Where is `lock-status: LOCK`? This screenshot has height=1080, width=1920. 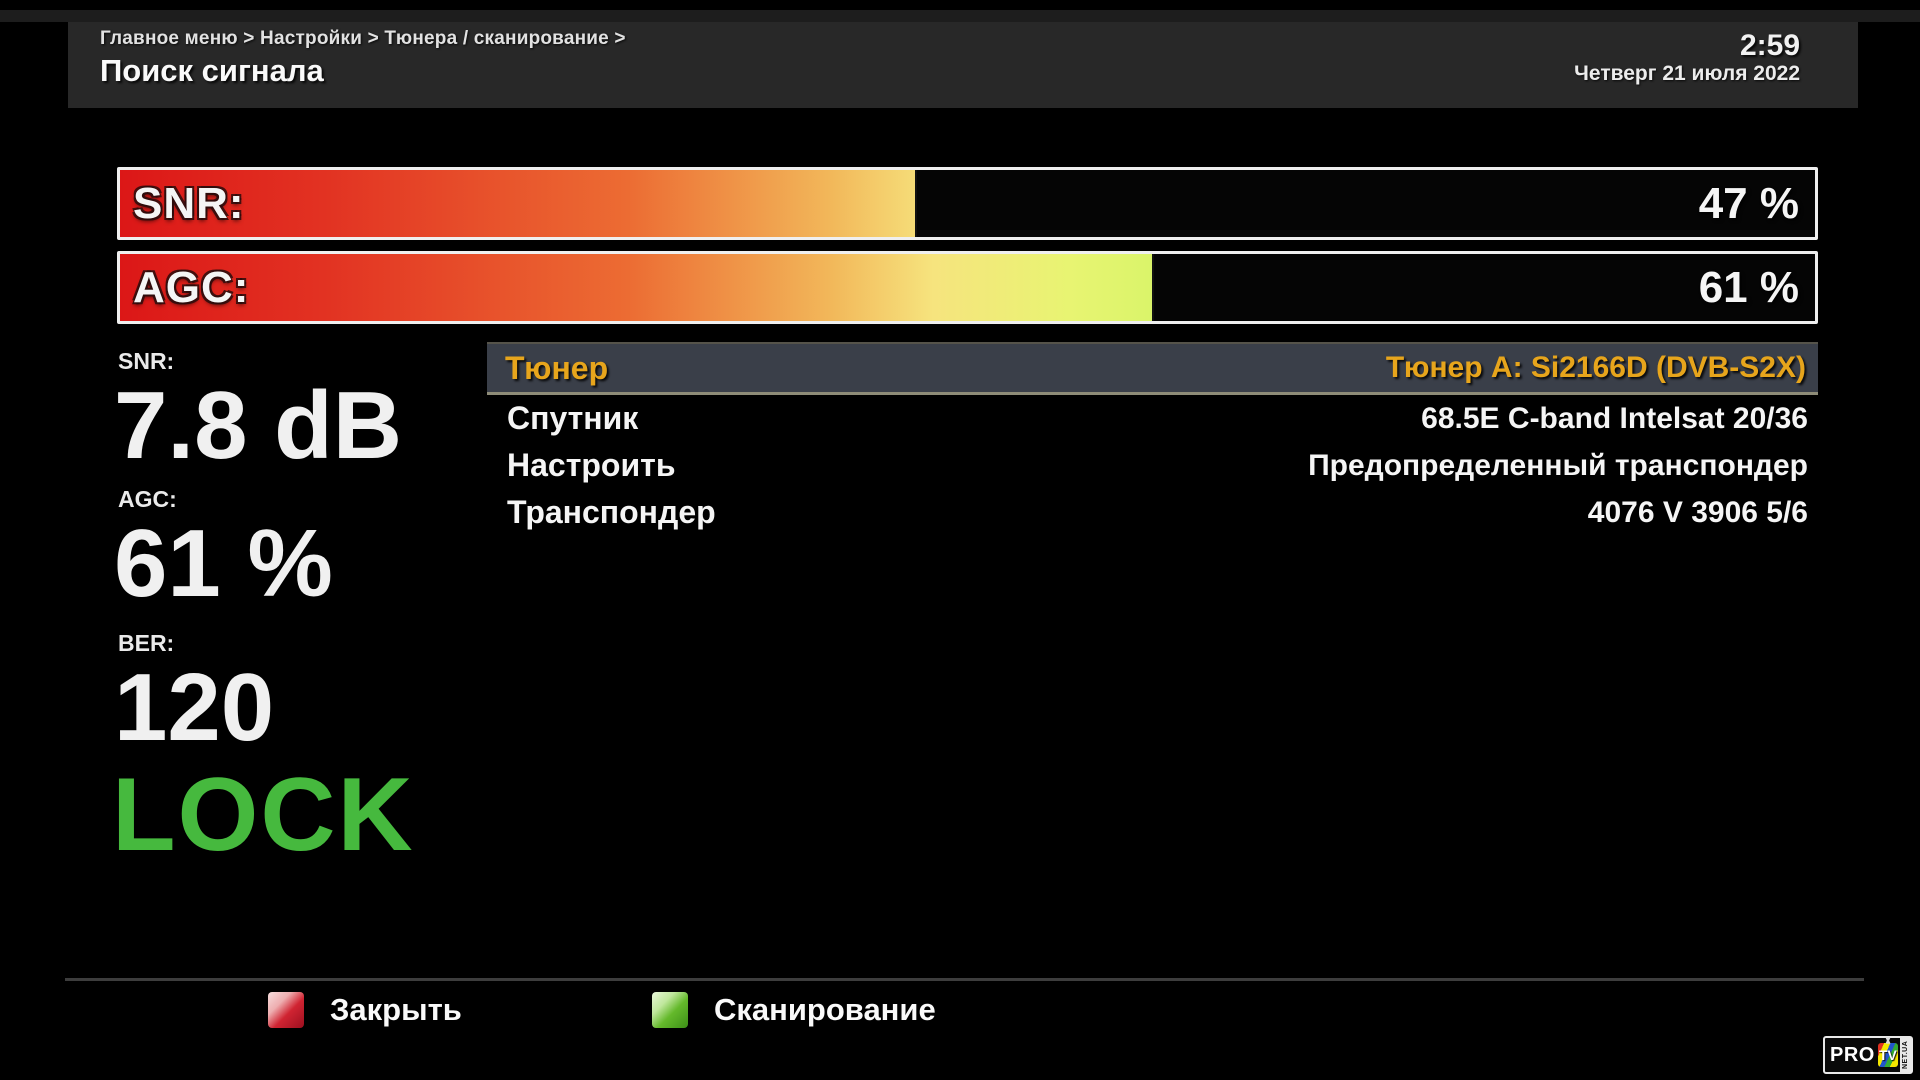 lock-status: LOCK is located at coordinates (263, 815).